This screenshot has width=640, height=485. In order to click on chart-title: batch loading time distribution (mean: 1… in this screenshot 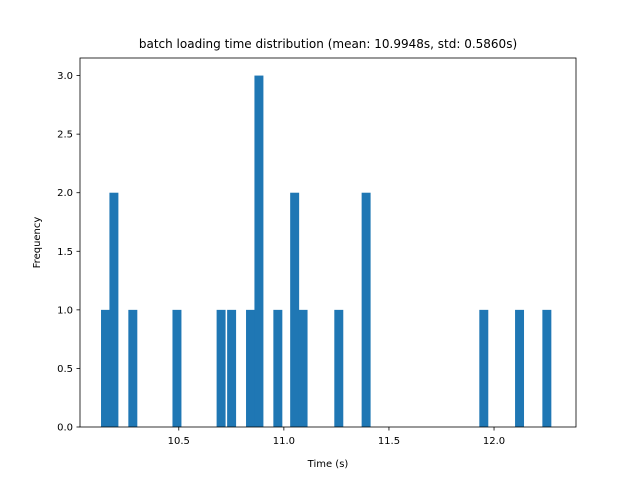, I will do `click(328, 44)`.